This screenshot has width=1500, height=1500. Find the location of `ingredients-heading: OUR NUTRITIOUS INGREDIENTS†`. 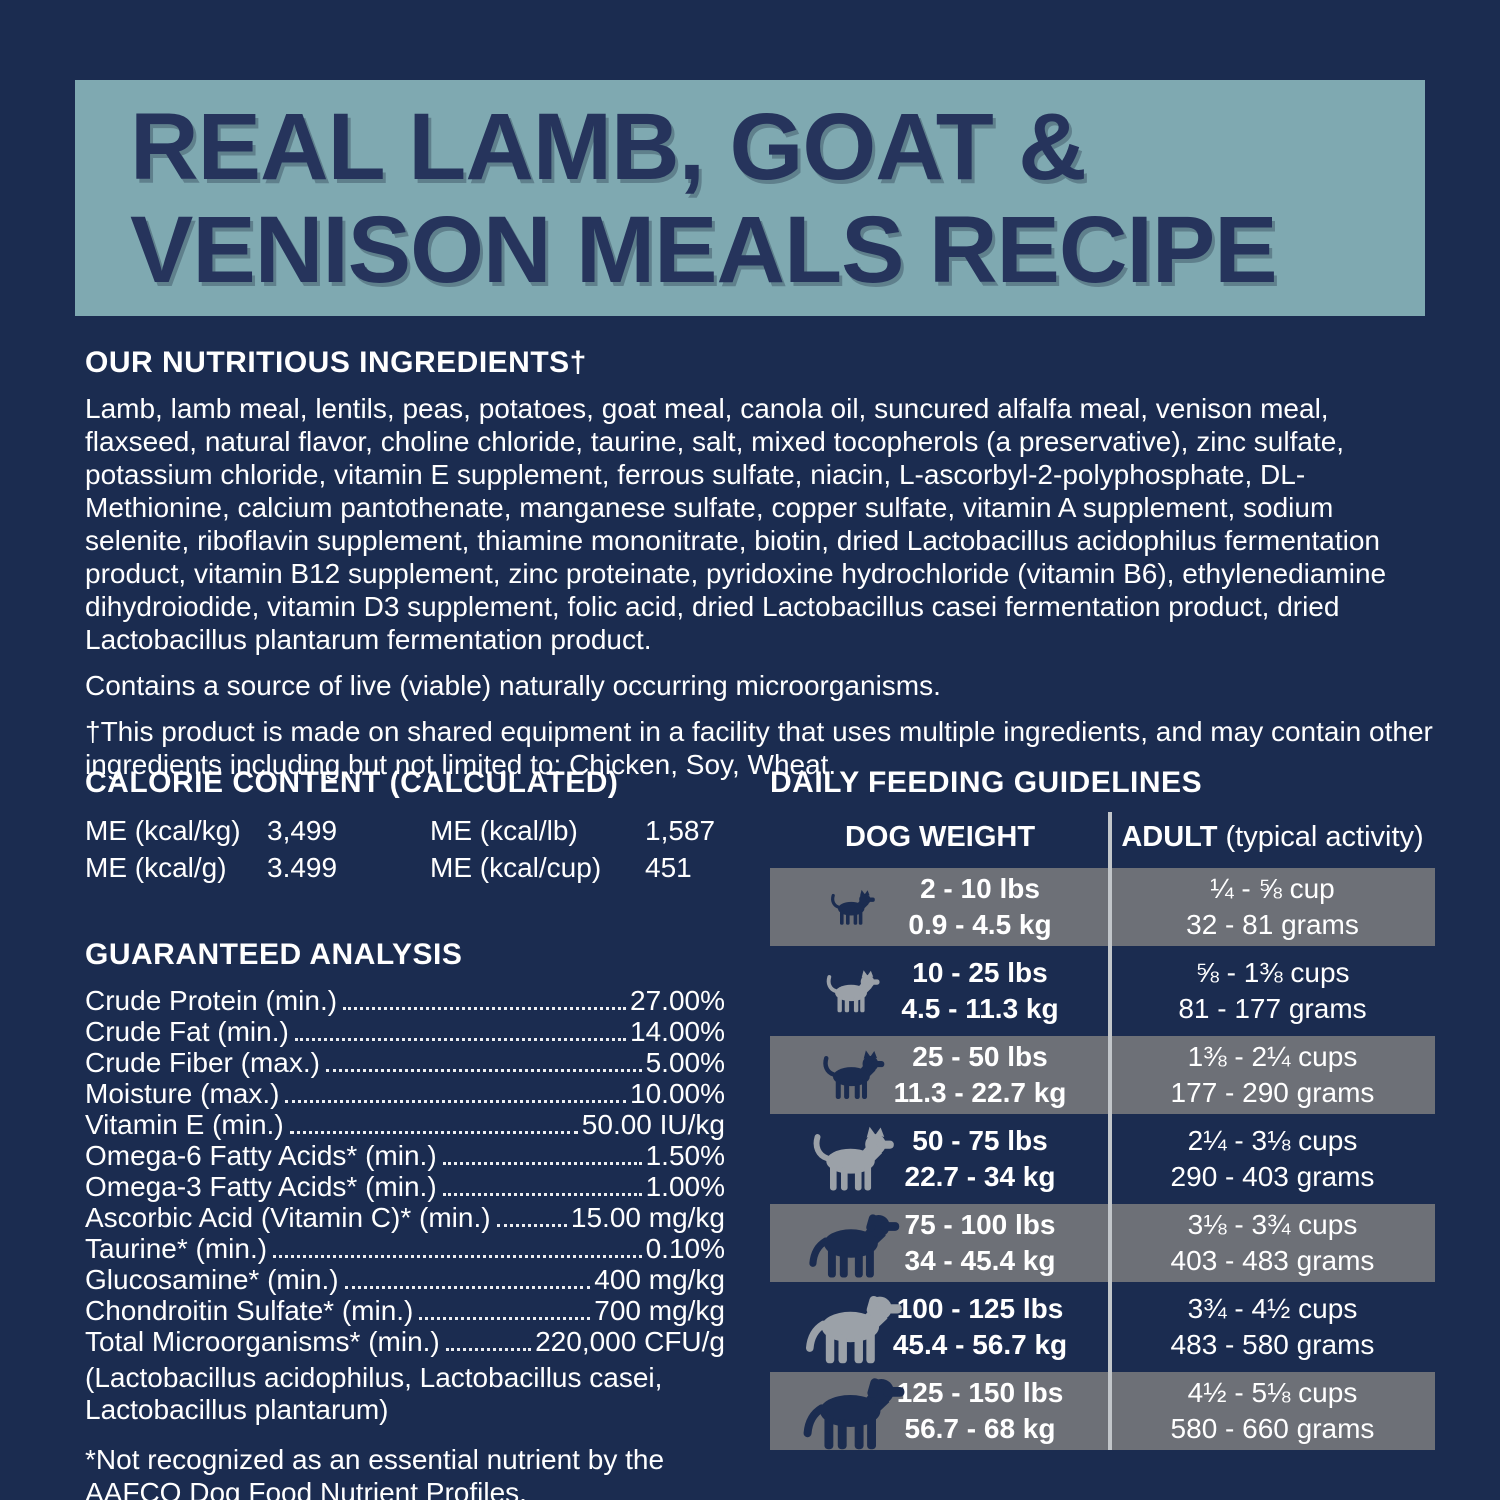

ingredients-heading: OUR NUTRITIOUS INGREDIENTS† is located at coordinates (336, 362).